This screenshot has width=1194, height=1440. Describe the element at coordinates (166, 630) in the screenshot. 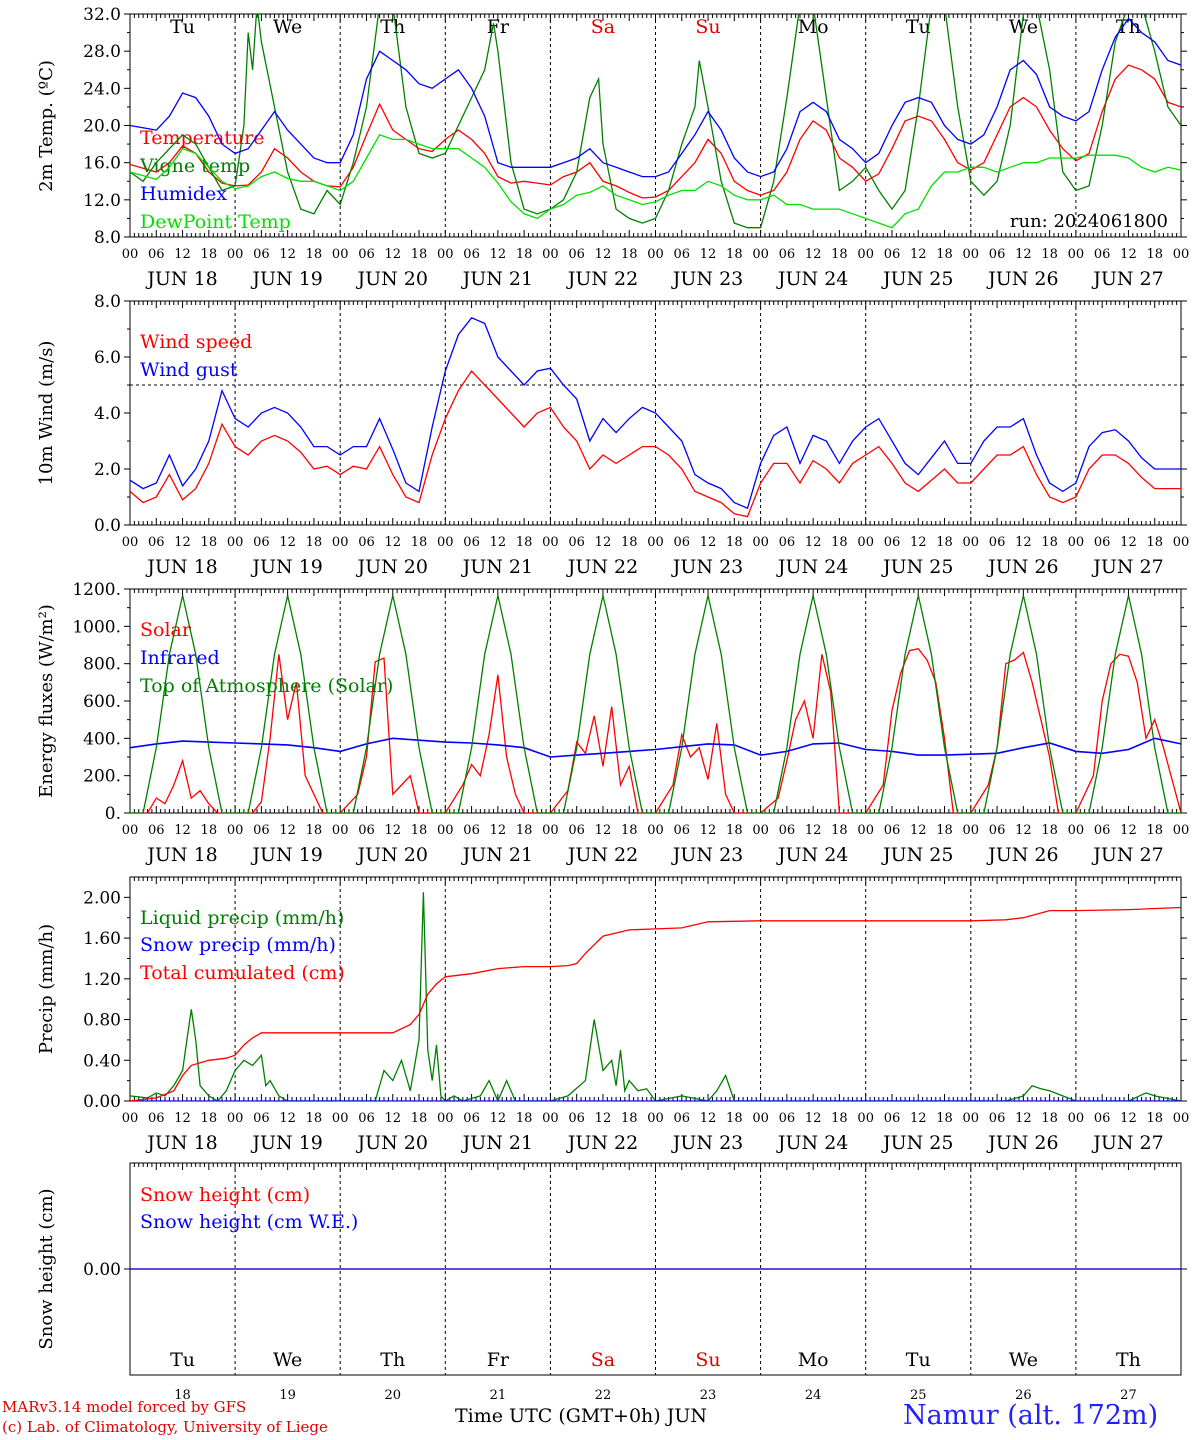

I see `legend-entry: Solar` at that location.